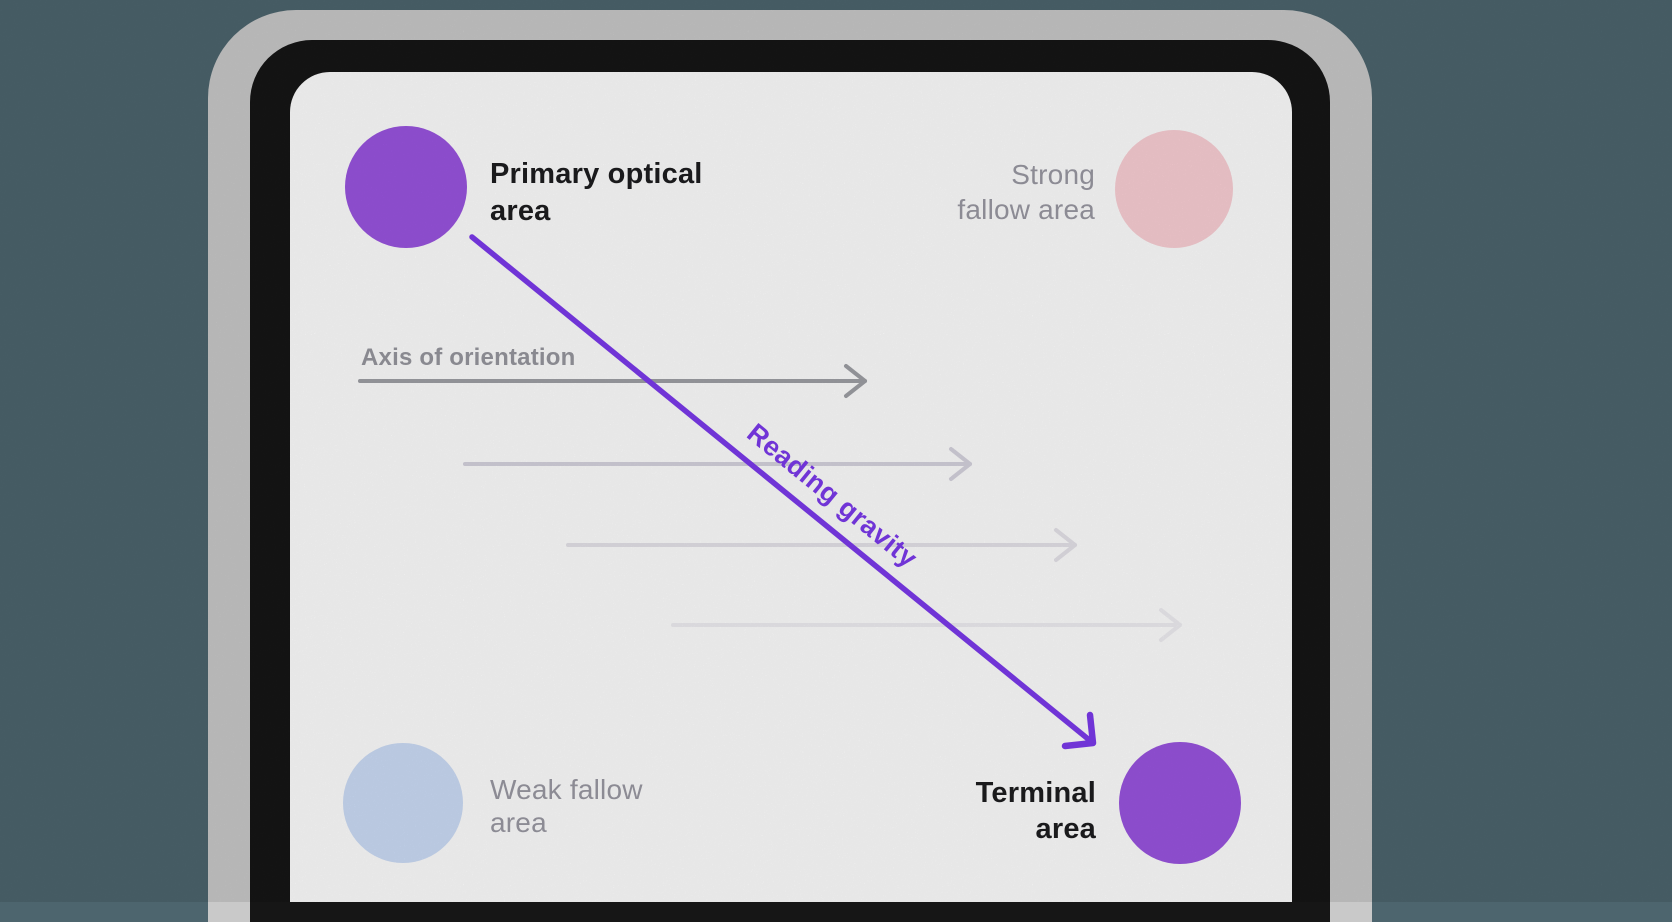  What do you see at coordinates (1174, 189) in the screenshot?
I see `strong-fallow-area-circle` at bounding box center [1174, 189].